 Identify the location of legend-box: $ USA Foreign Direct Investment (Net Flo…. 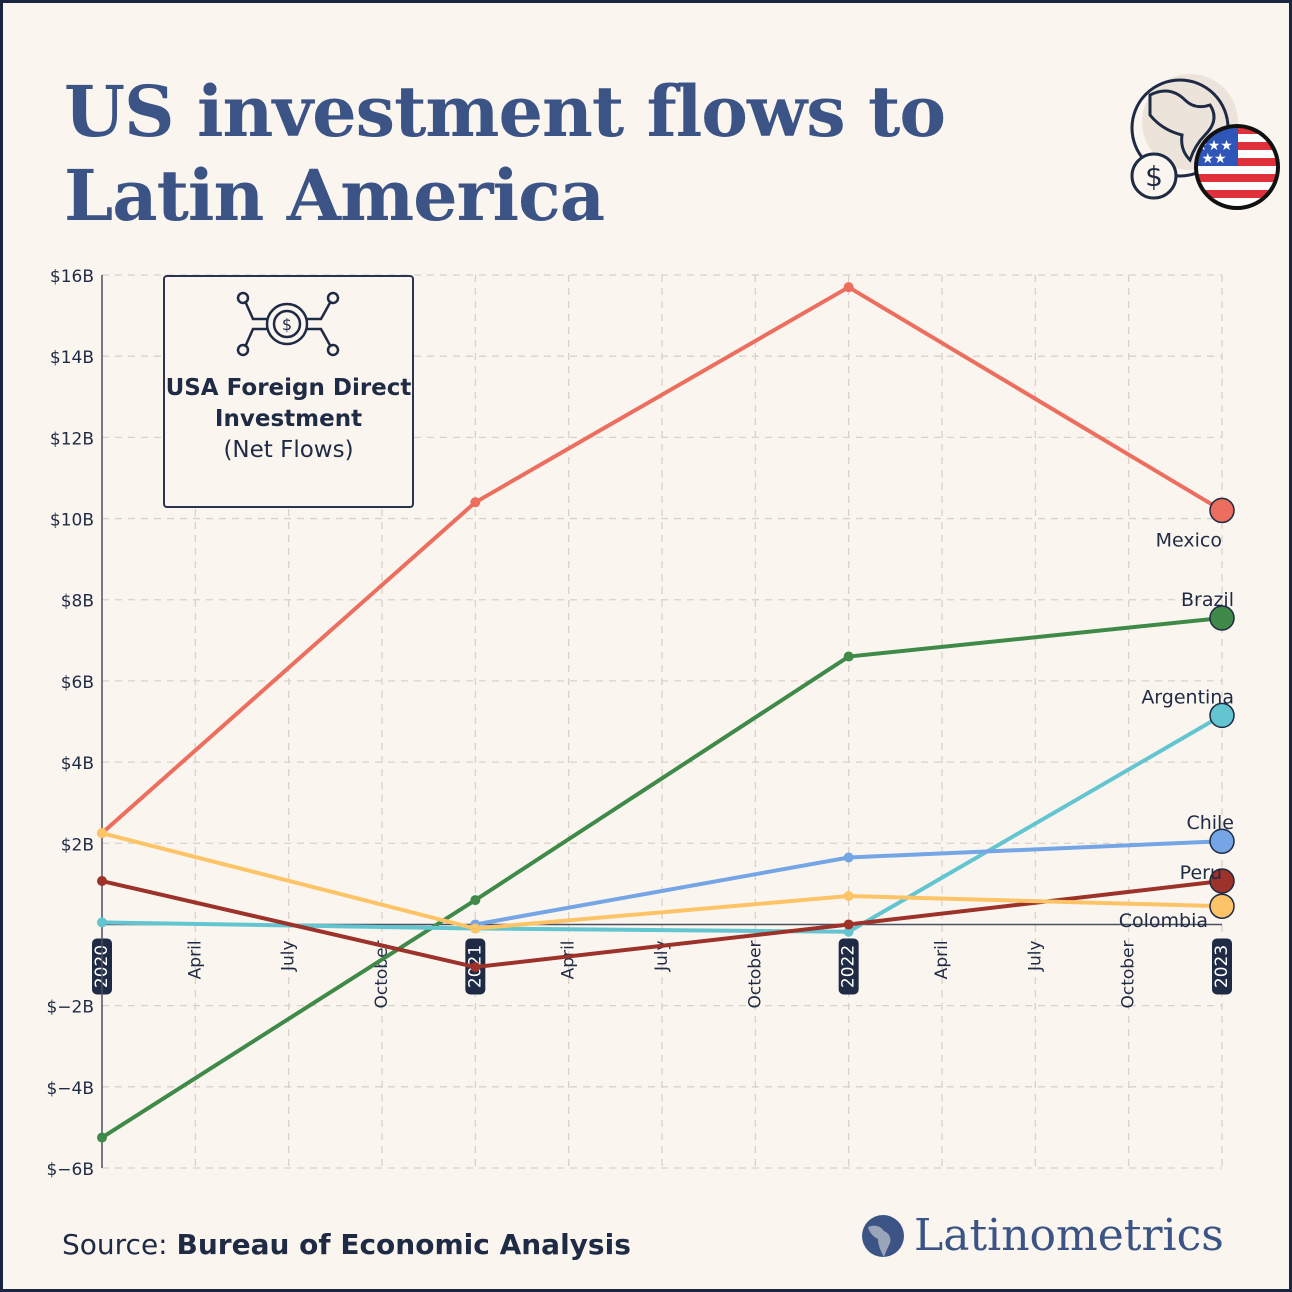
(288, 391).